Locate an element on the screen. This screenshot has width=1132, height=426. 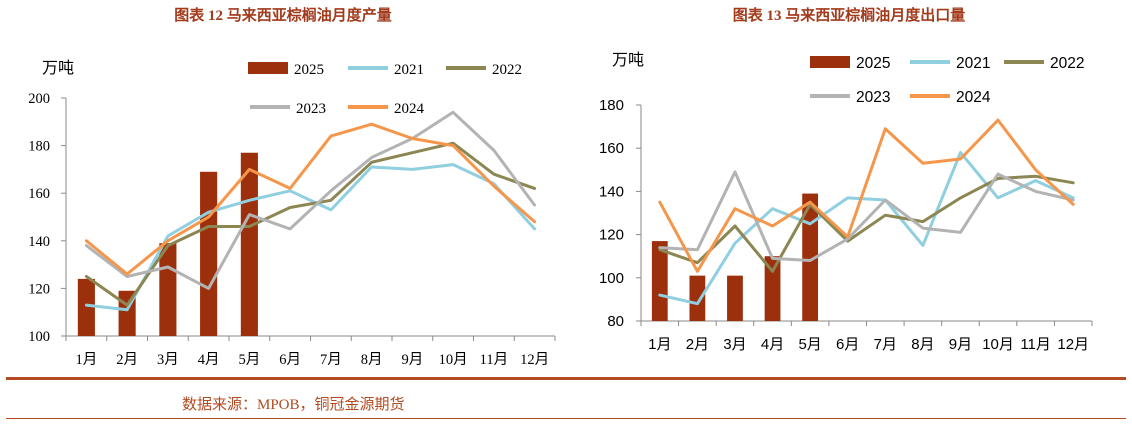
chart2-legend-label-2024: 2024 is located at coordinates (973, 97).